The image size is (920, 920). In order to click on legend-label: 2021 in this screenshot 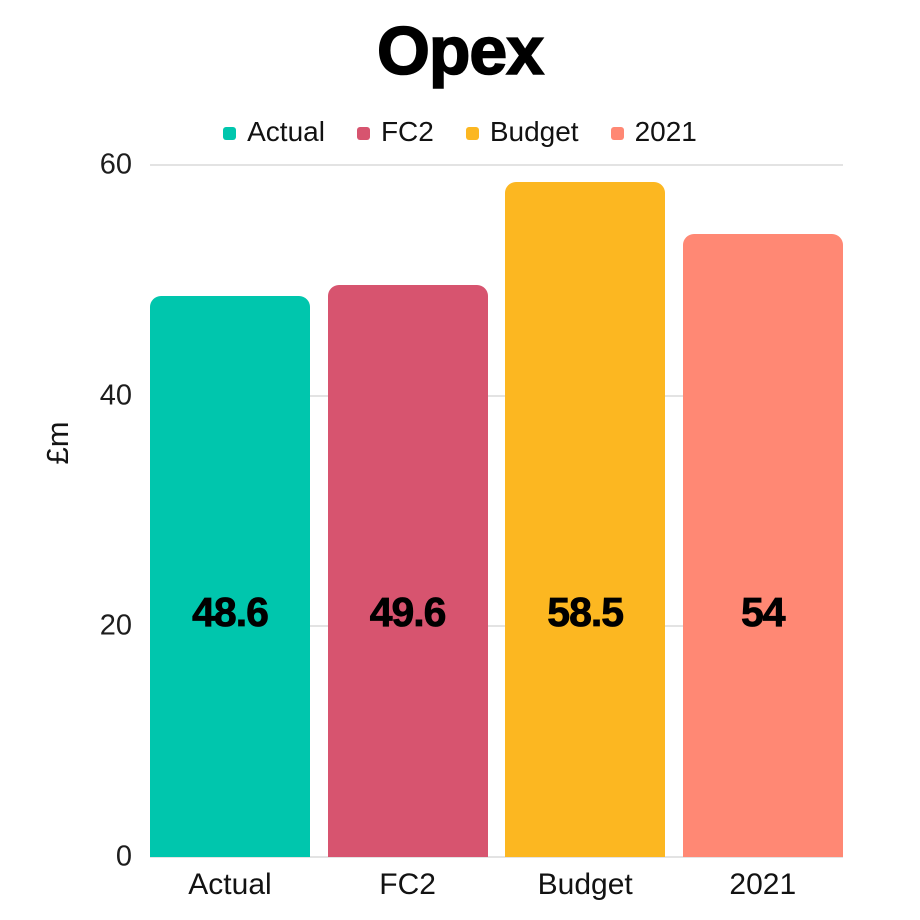, I will do `click(665, 131)`.